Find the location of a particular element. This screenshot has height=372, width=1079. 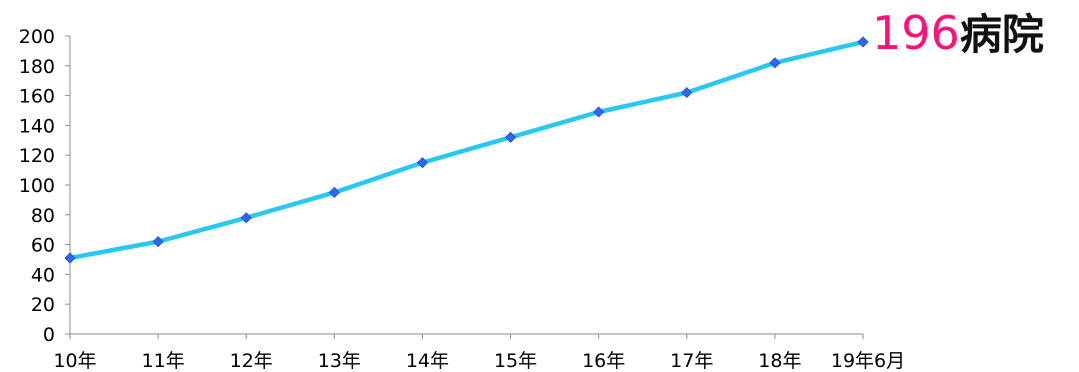

y-tick-label: 160 is located at coordinates (37, 97).